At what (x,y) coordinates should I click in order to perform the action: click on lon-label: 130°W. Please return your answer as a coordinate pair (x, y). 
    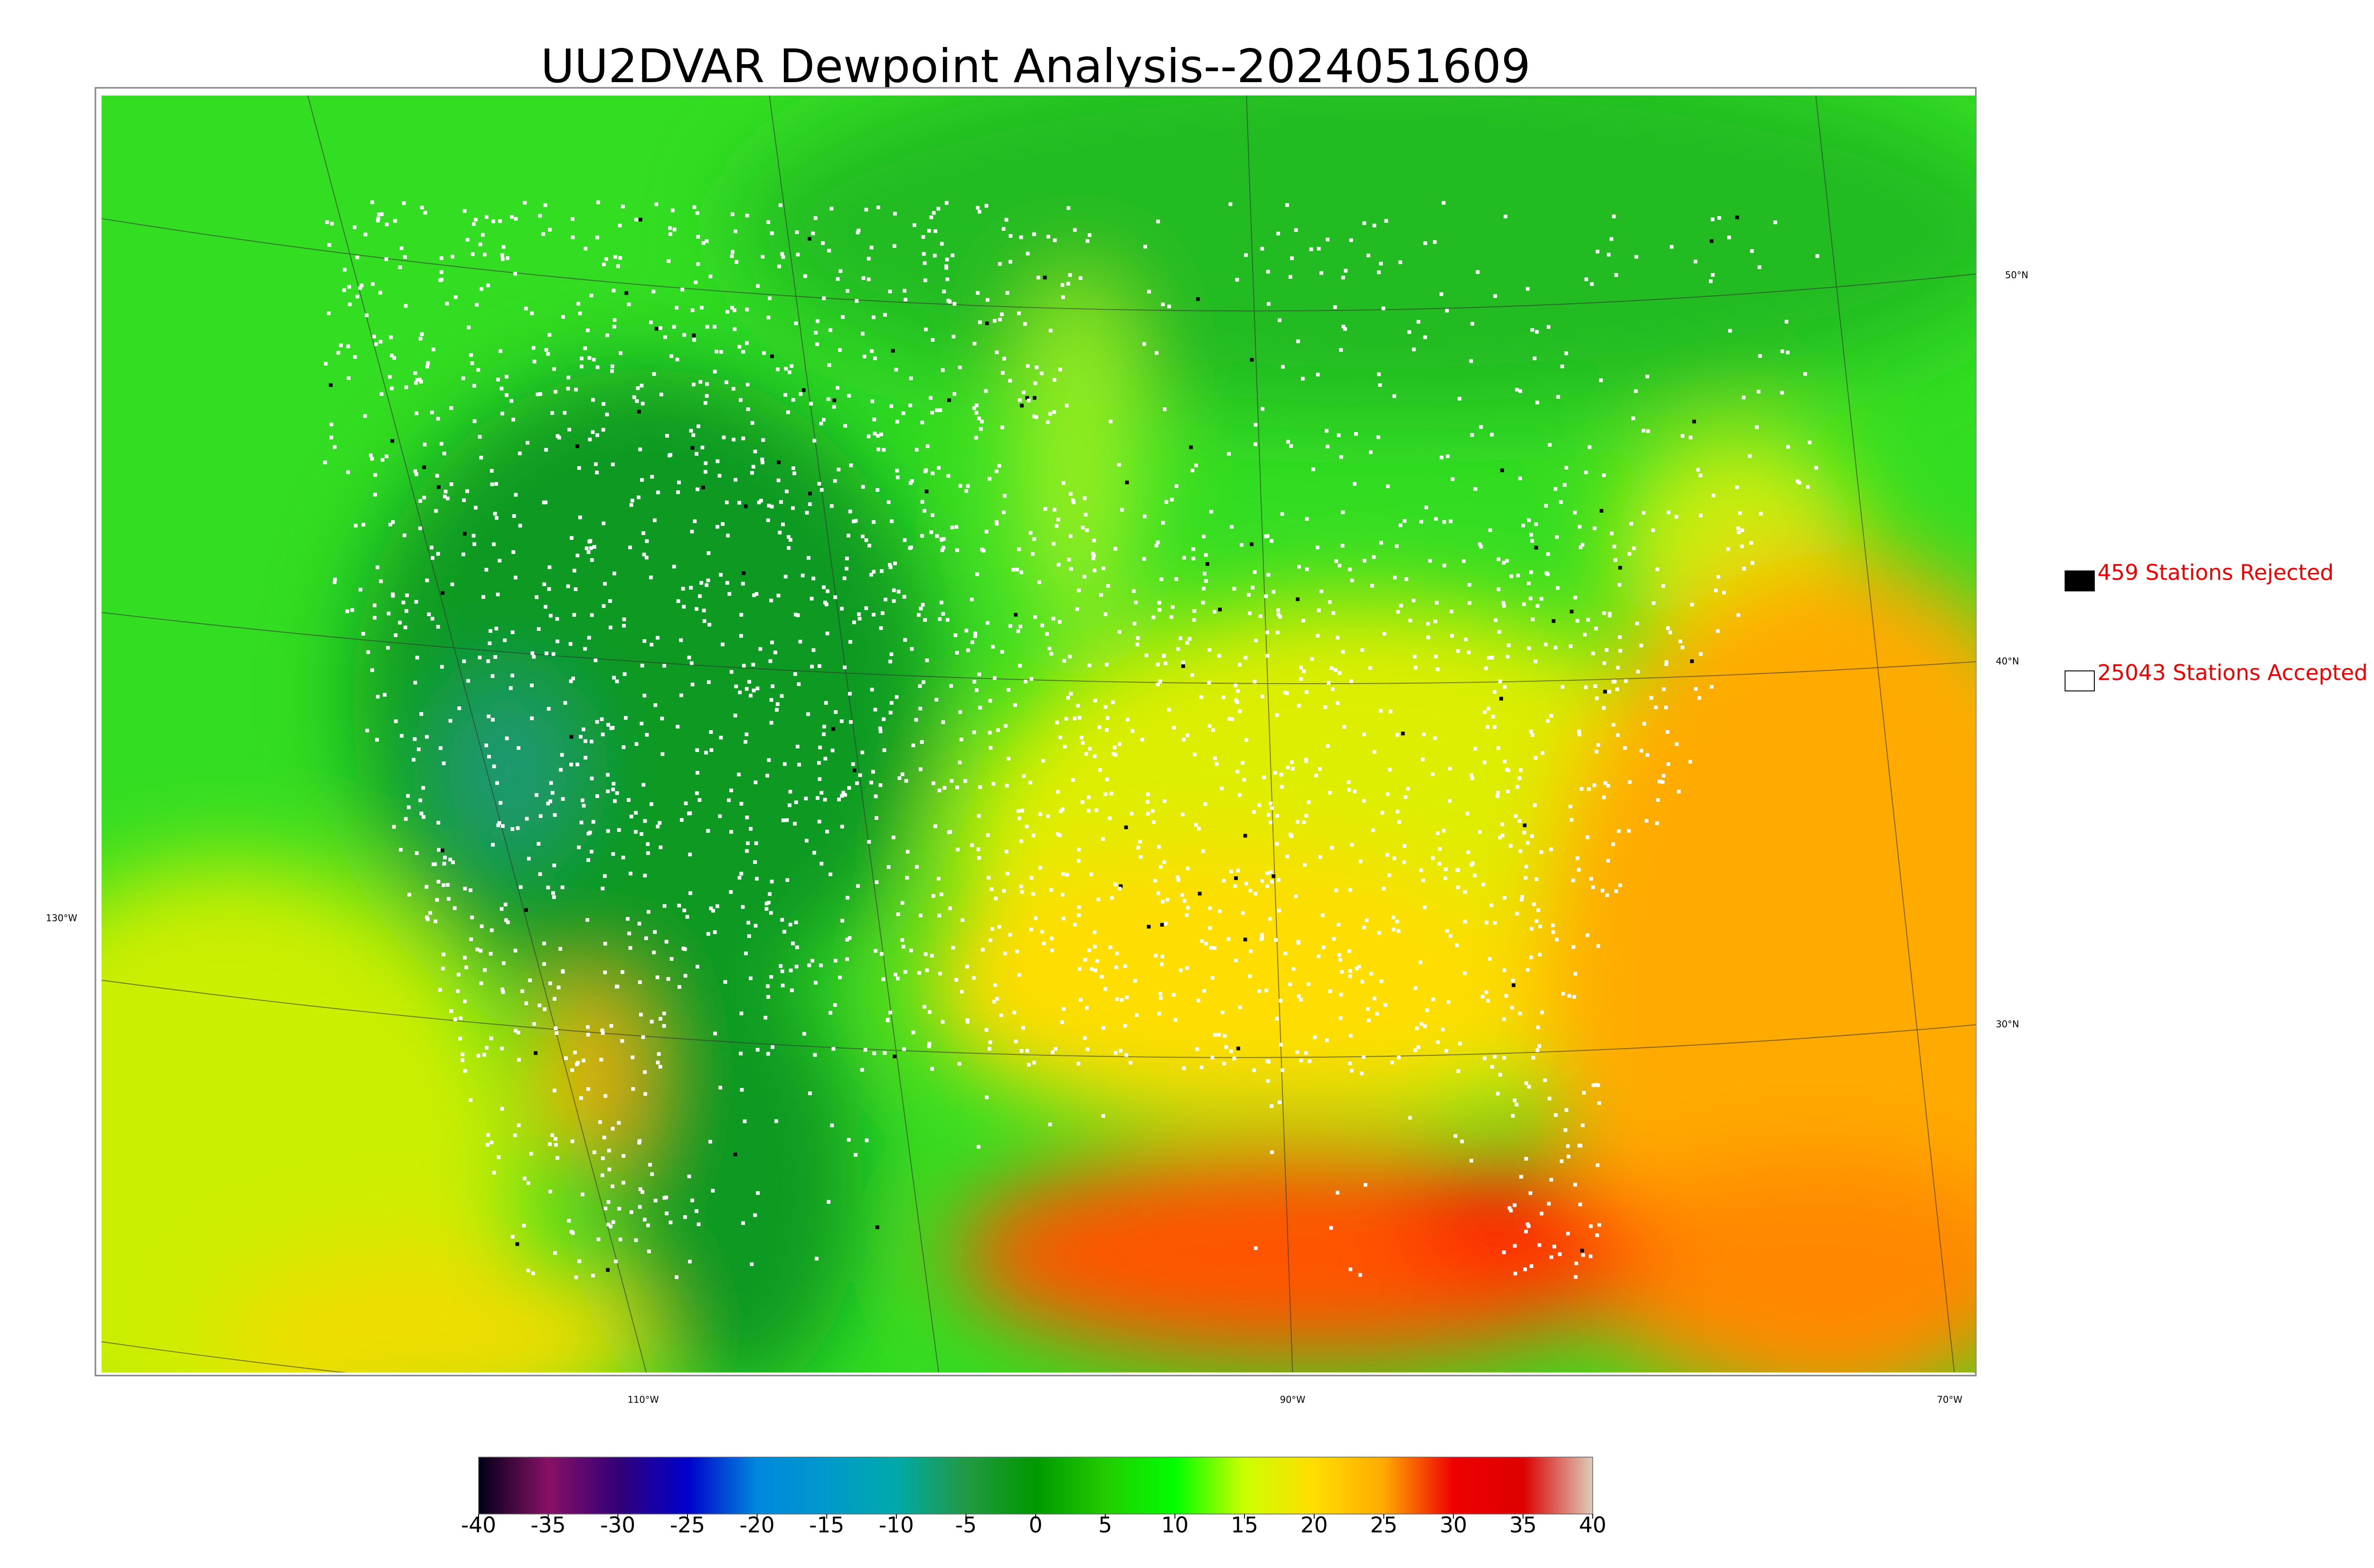
    Looking at the image, I should click on (61, 918).